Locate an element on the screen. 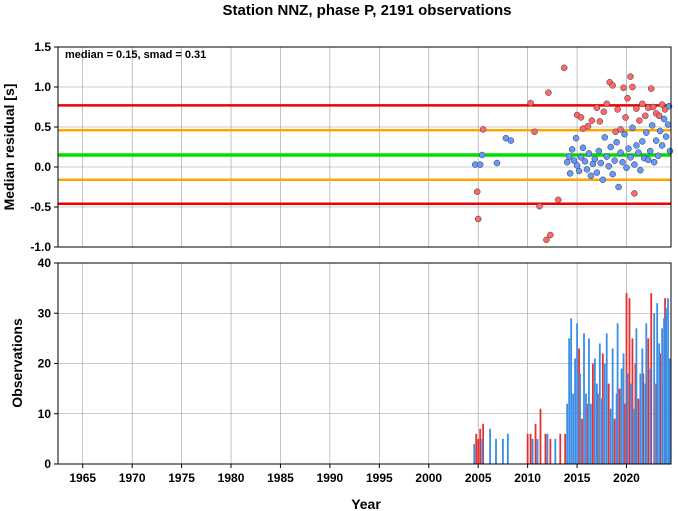 The image size is (678, 511). x-tick-label: 2020 is located at coordinates (626, 478).